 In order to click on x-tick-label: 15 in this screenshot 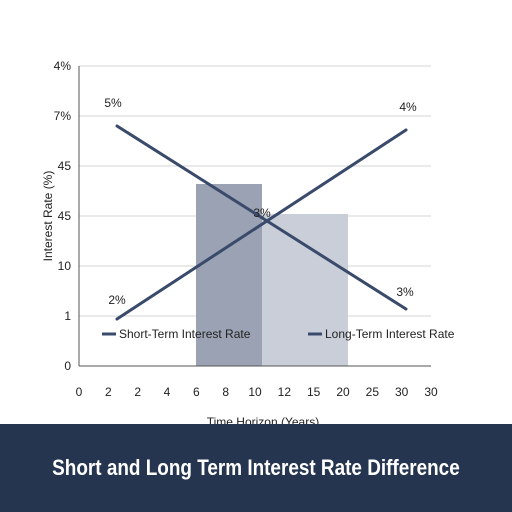, I will do `click(314, 392)`.